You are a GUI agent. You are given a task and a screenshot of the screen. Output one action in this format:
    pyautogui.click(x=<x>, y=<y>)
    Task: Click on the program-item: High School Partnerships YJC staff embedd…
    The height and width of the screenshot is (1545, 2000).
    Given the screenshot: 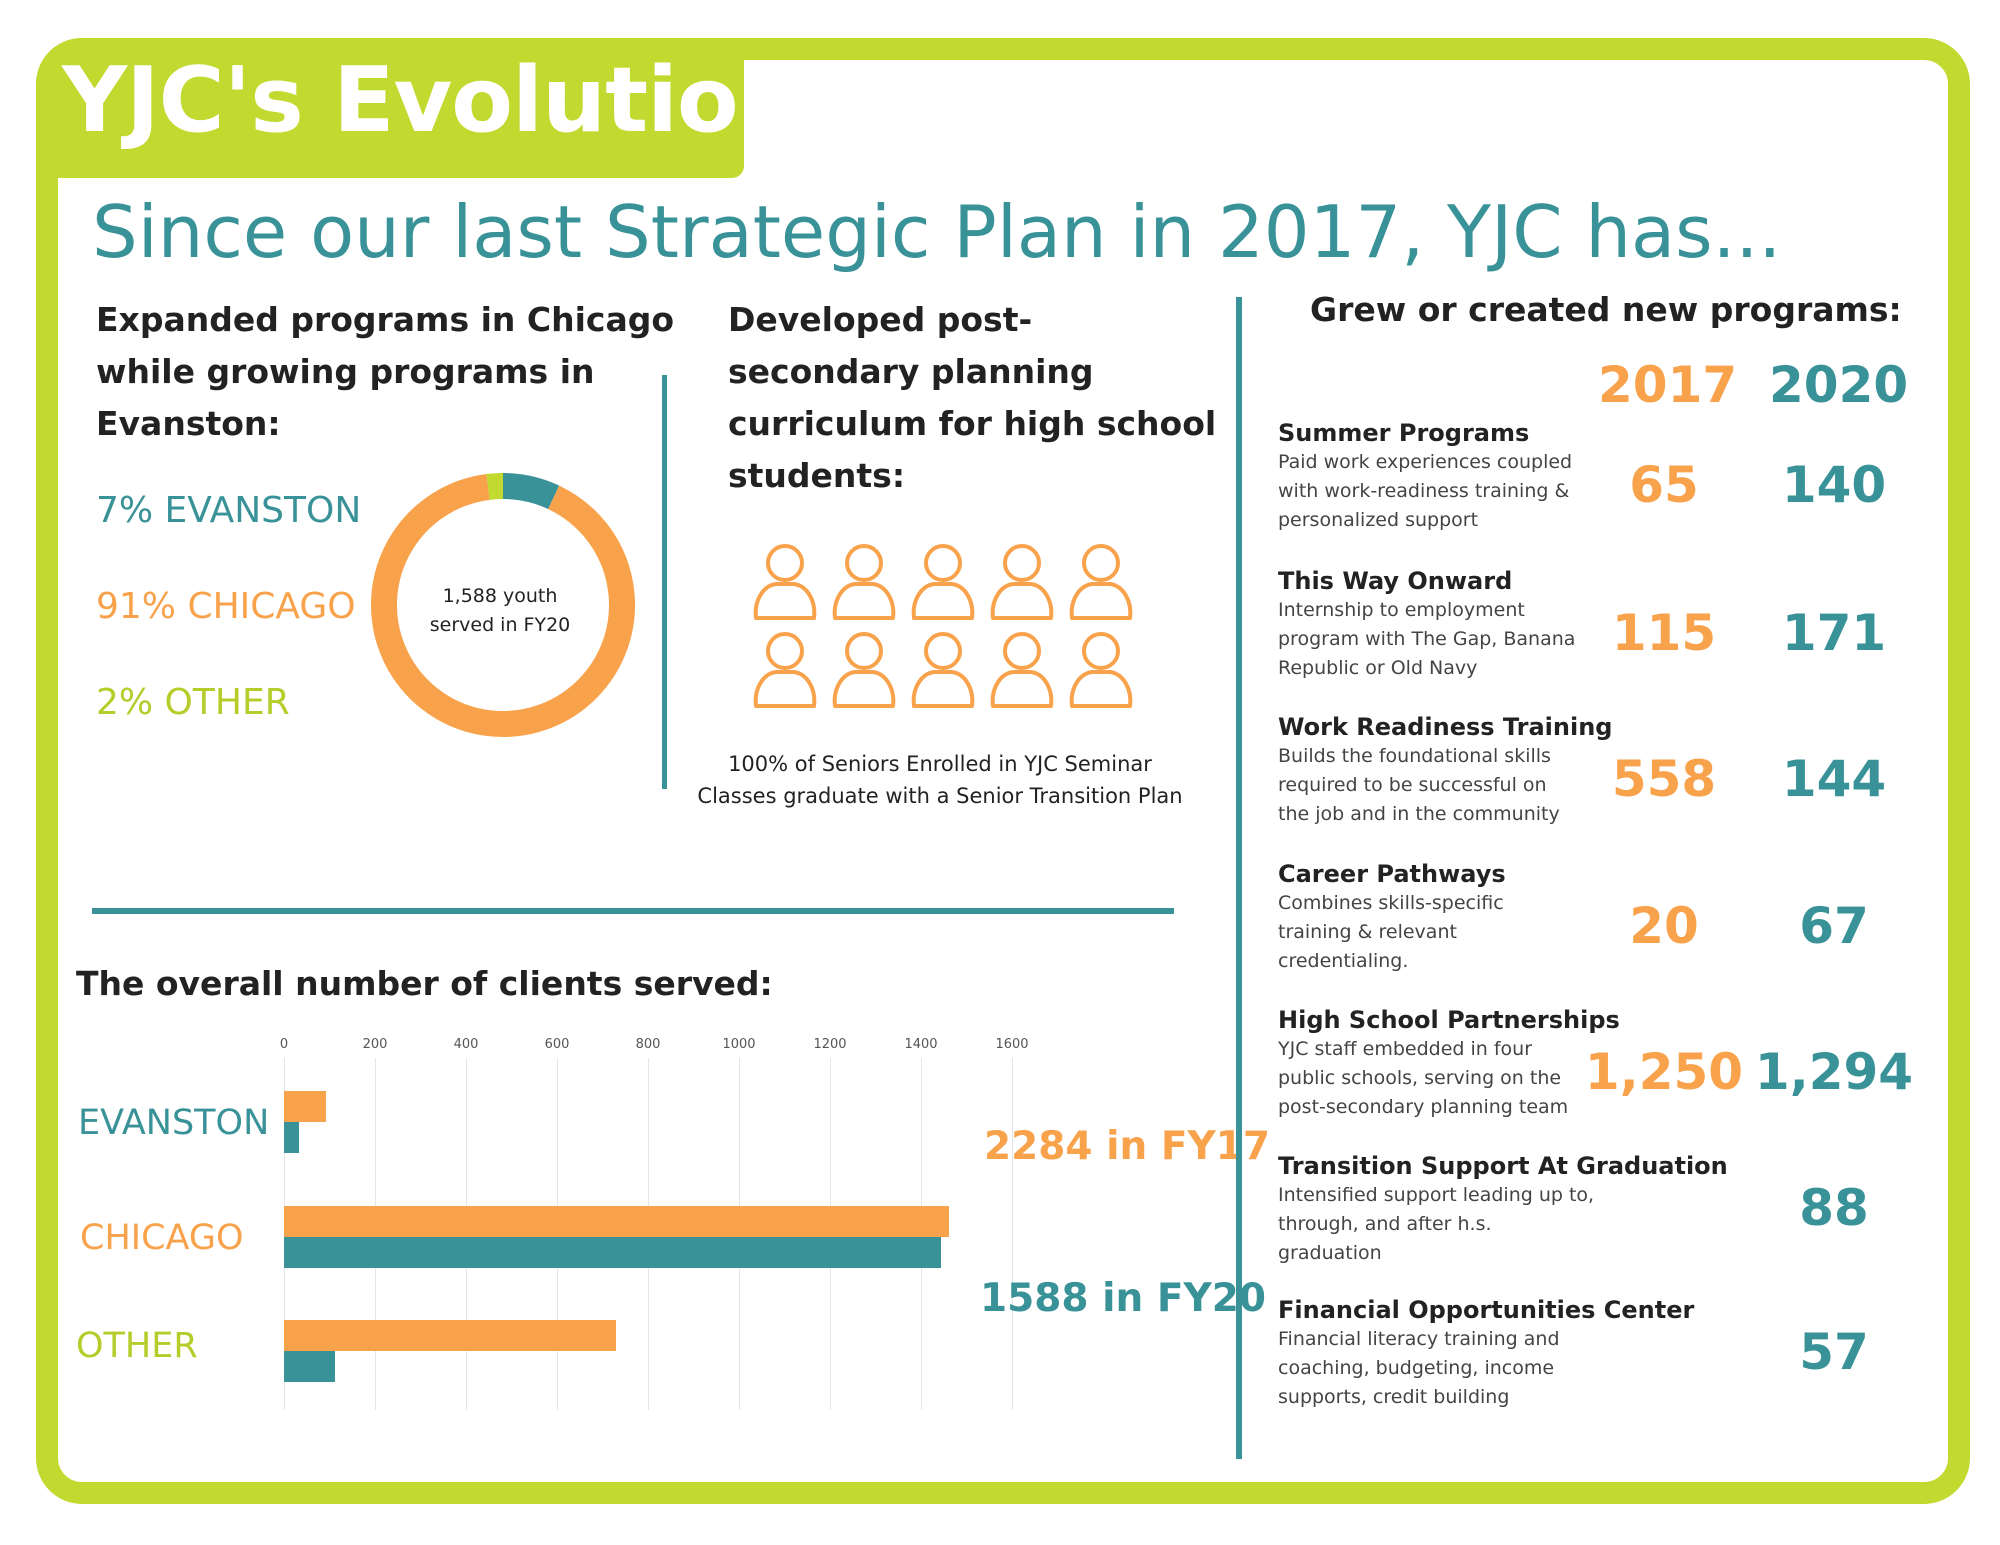 What is the action you would take?
    pyautogui.click(x=1449, y=1063)
    